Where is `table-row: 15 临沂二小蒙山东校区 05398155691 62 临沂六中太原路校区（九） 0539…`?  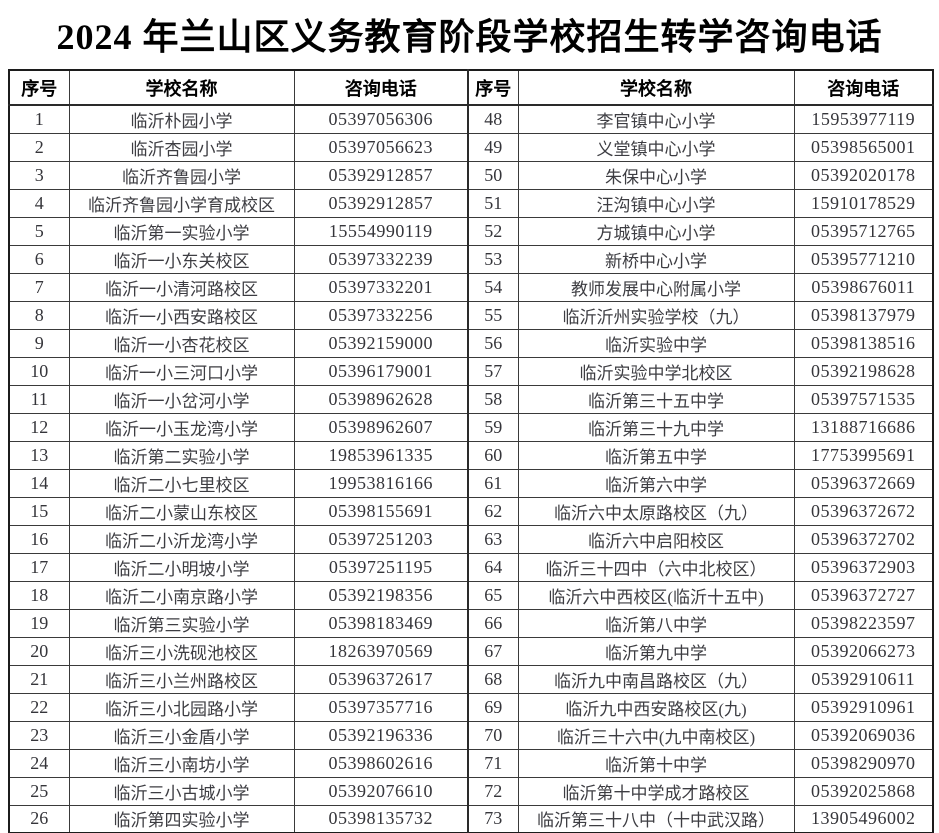 table-row: 15 临沂二小蒙山东校区 05398155691 62 临沂六中太原路校区（九） 0539… is located at coordinates (471, 511).